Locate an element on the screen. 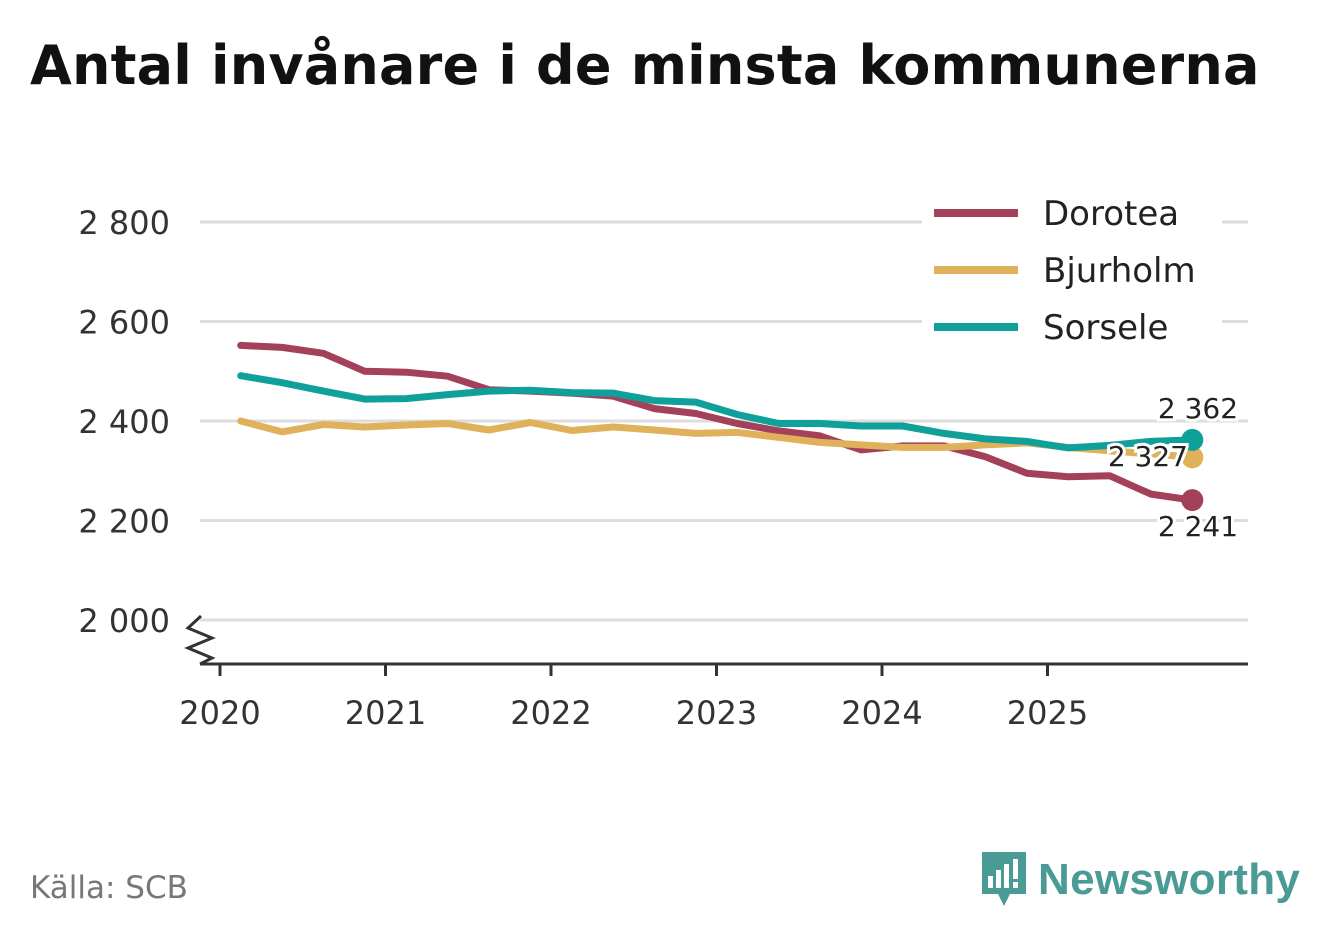 This screenshot has width=1322, height=939. brand-name: Newsworthy is located at coordinates (1169, 879).